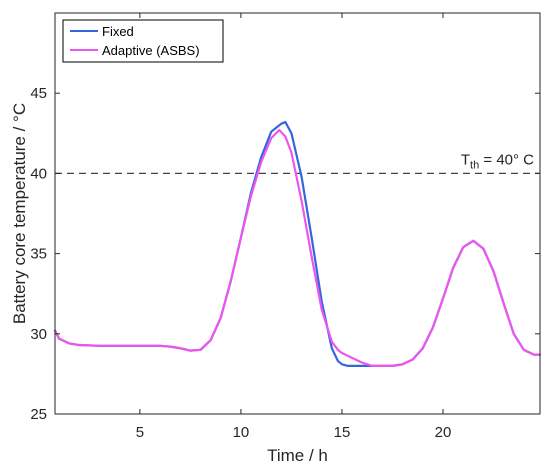 The width and height of the screenshot is (550, 470). What do you see at coordinates (151, 50) in the screenshot?
I see `legend-label-adaptive: Adaptive (ASBS)` at bounding box center [151, 50].